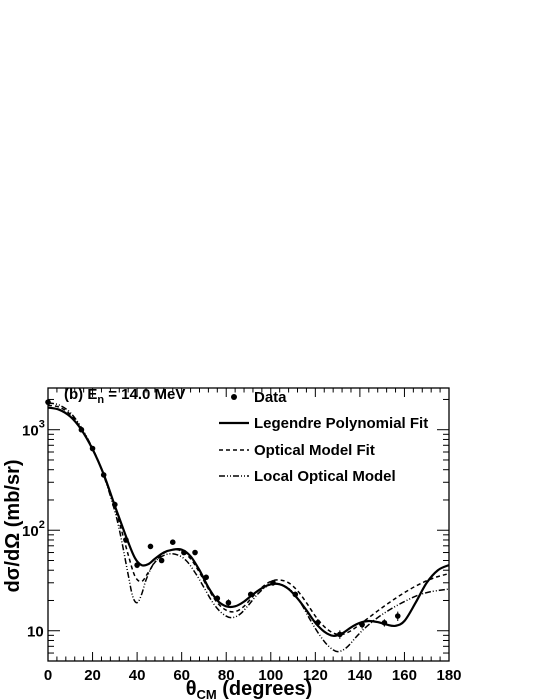 This screenshot has height=699, width=540. Describe the element at coordinates (314, 450) in the screenshot. I see `legend-label: Optical Model Fit` at that location.